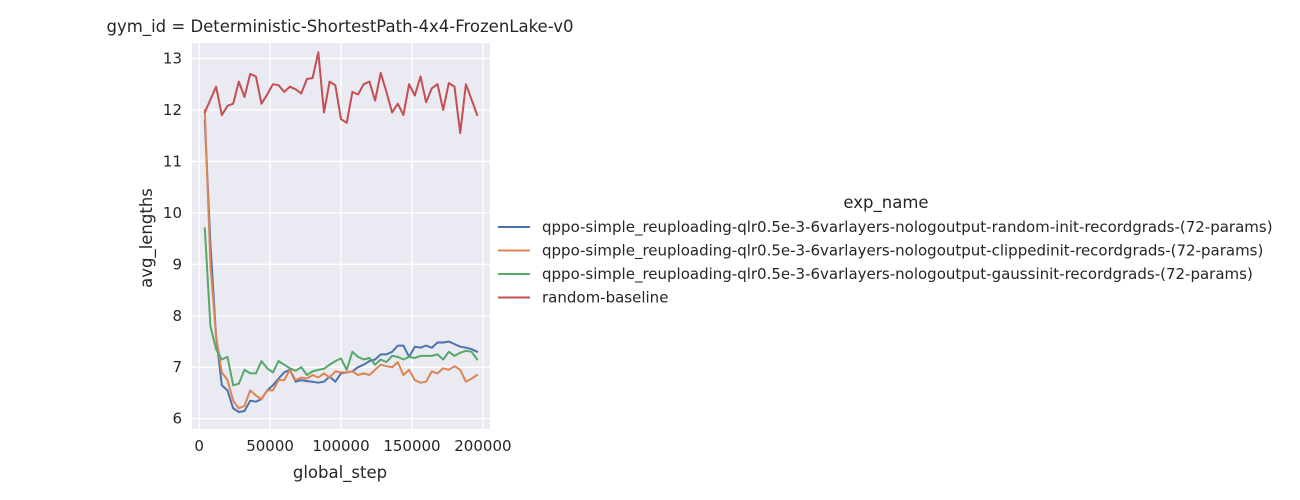 The image size is (1300, 500). What do you see at coordinates (177, 316) in the screenshot?
I see `y-tick-label: 8` at bounding box center [177, 316].